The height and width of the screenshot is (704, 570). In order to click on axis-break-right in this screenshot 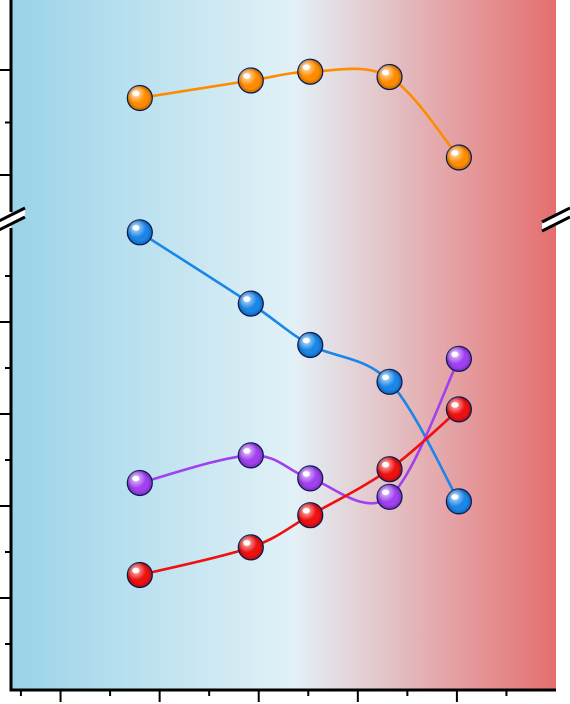, I will do `click(555, 219)`.